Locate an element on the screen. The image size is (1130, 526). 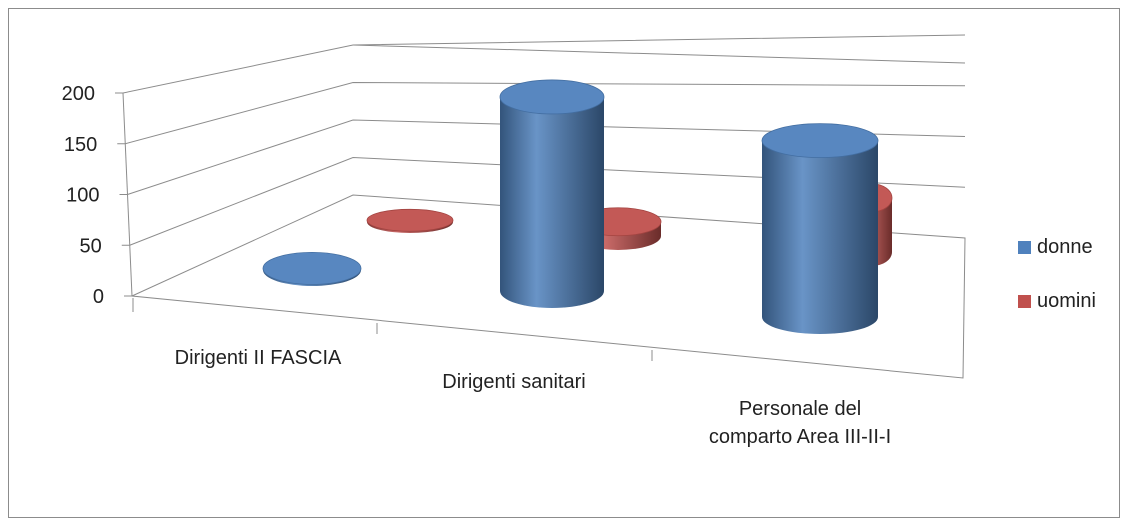
bar-donne-1-top is located at coordinates (312, 268).